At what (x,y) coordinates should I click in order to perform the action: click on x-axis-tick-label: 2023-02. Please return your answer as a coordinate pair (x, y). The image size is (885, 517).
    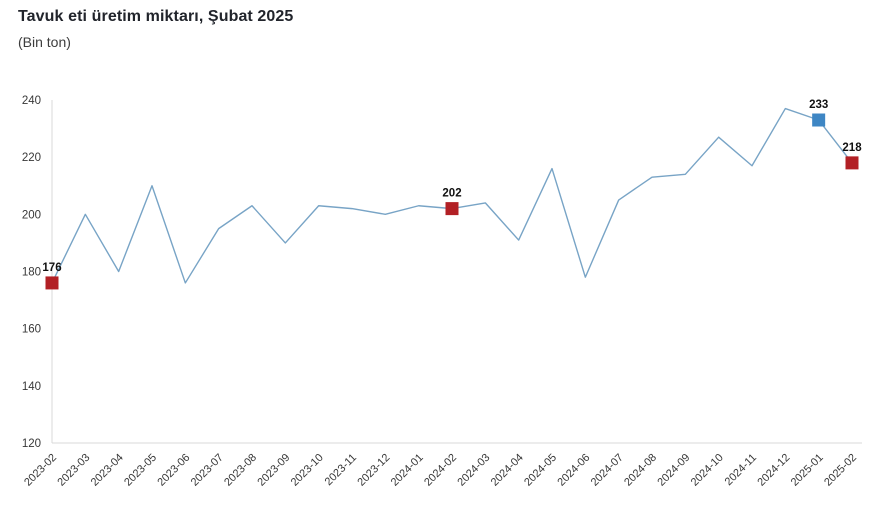
    Looking at the image, I should click on (40, 470).